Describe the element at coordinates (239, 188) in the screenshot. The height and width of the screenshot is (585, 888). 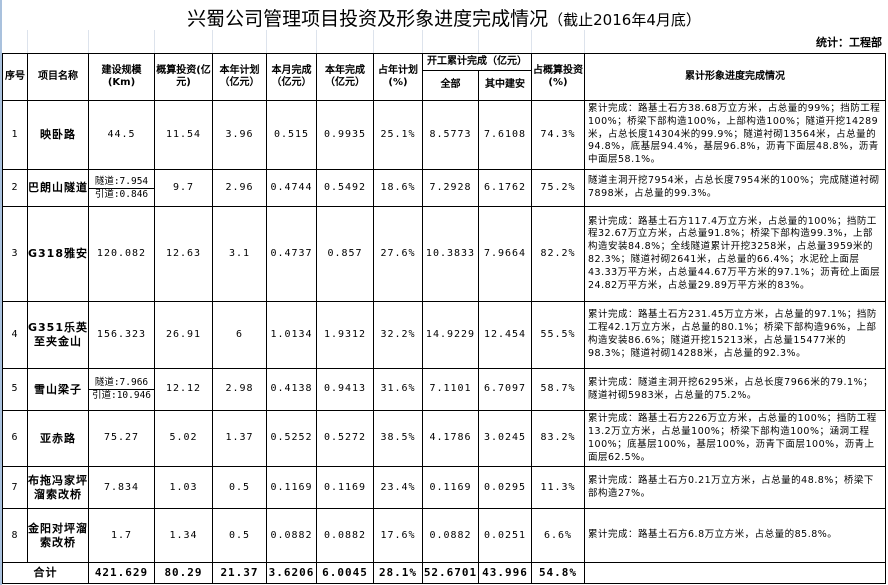
I see `cell-year-plan: 2.96` at that location.